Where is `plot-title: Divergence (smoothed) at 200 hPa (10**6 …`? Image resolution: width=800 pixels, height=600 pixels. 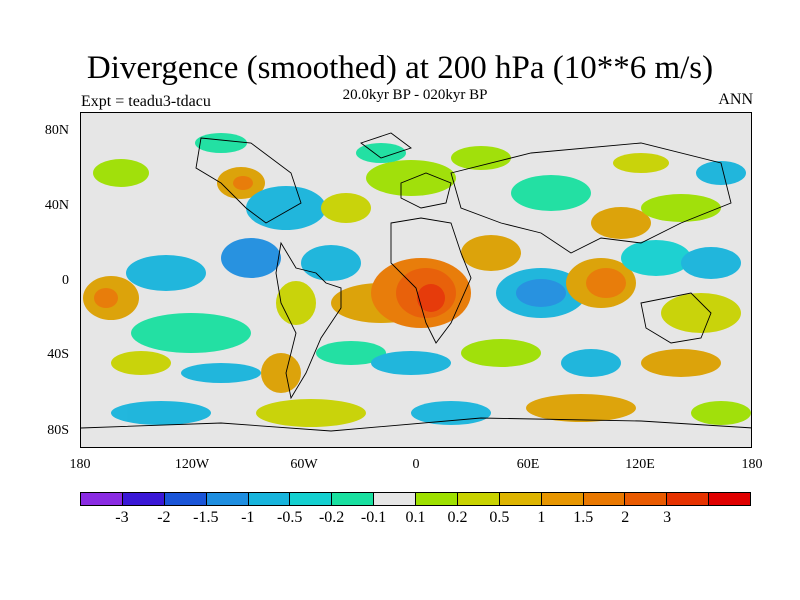
plot-title: Divergence (smoothed) at 200 hPa (10**6 … is located at coordinates (400, 68).